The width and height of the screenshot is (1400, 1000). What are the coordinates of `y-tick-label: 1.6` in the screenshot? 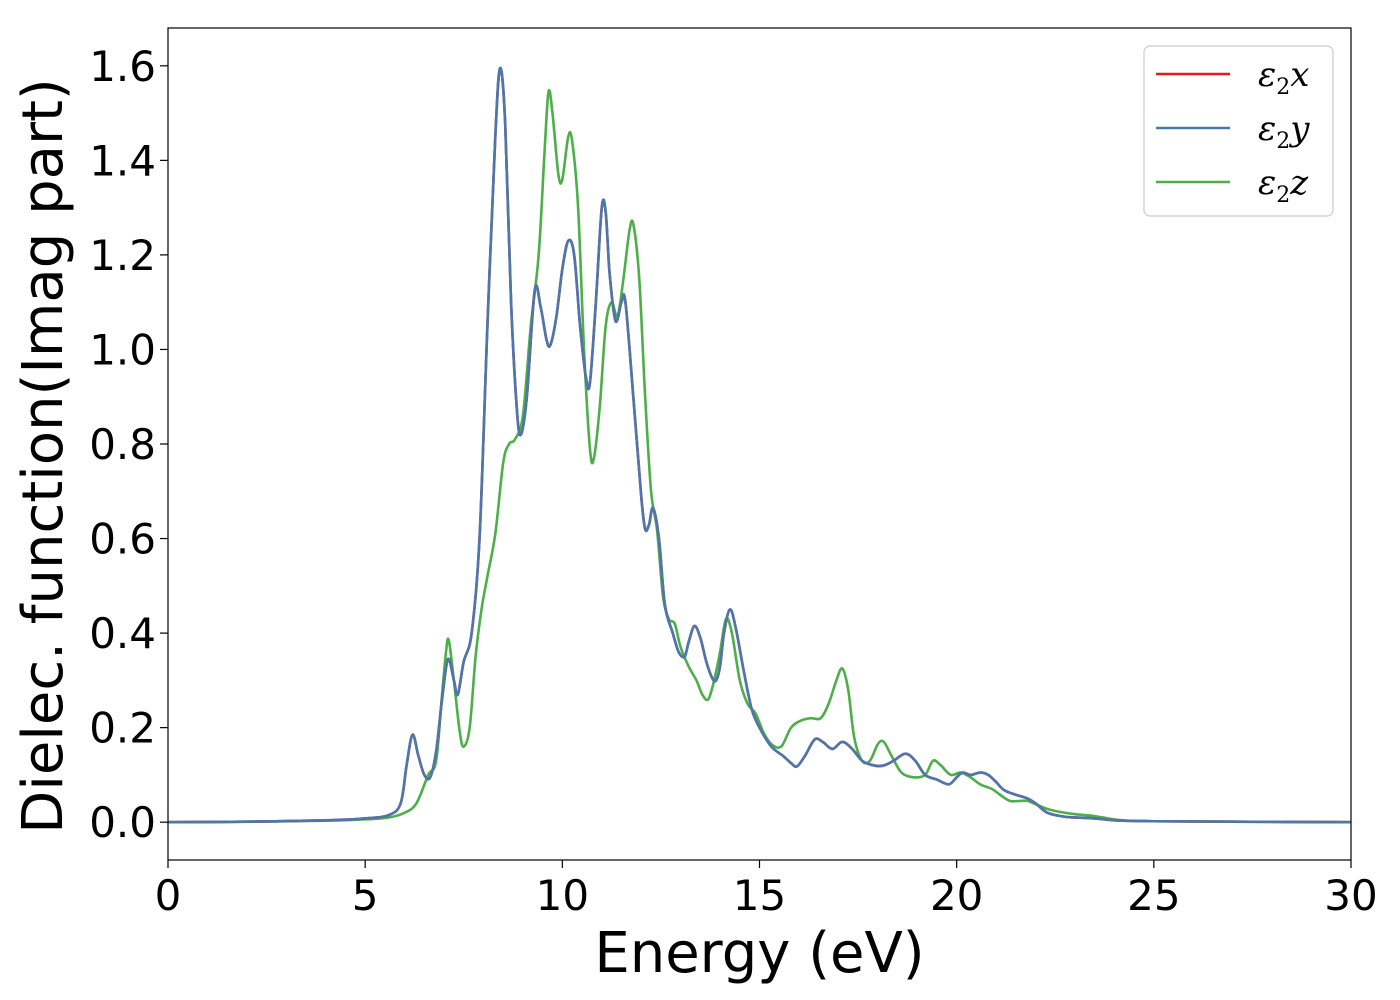 It's located at (122, 66).